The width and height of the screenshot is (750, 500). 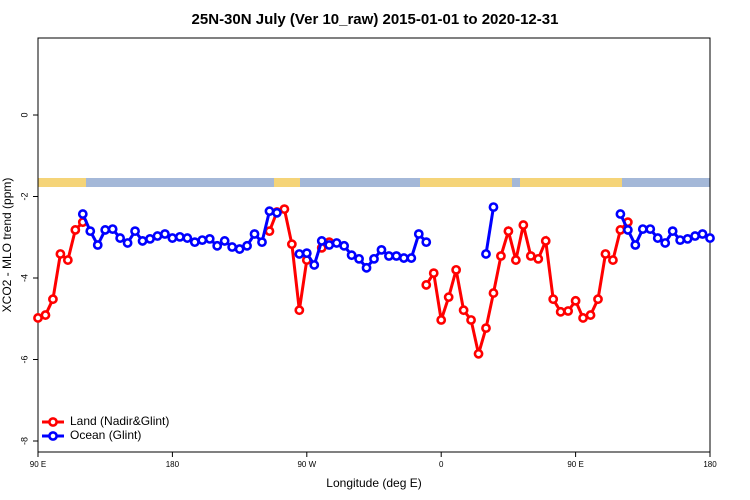 What do you see at coordinates (24, 359) in the screenshot?
I see `y-tick-label: -6` at bounding box center [24, 359].